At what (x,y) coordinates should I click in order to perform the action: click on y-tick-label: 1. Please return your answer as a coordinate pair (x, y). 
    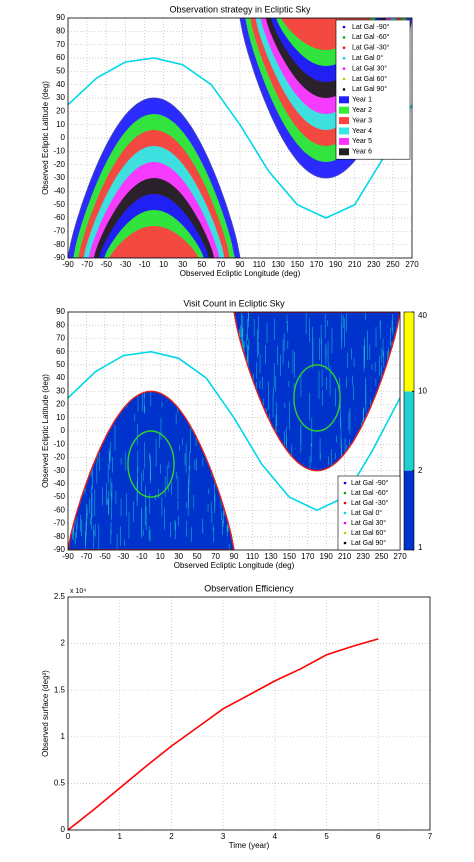
    Looking at the image, I should click on (63, 736).